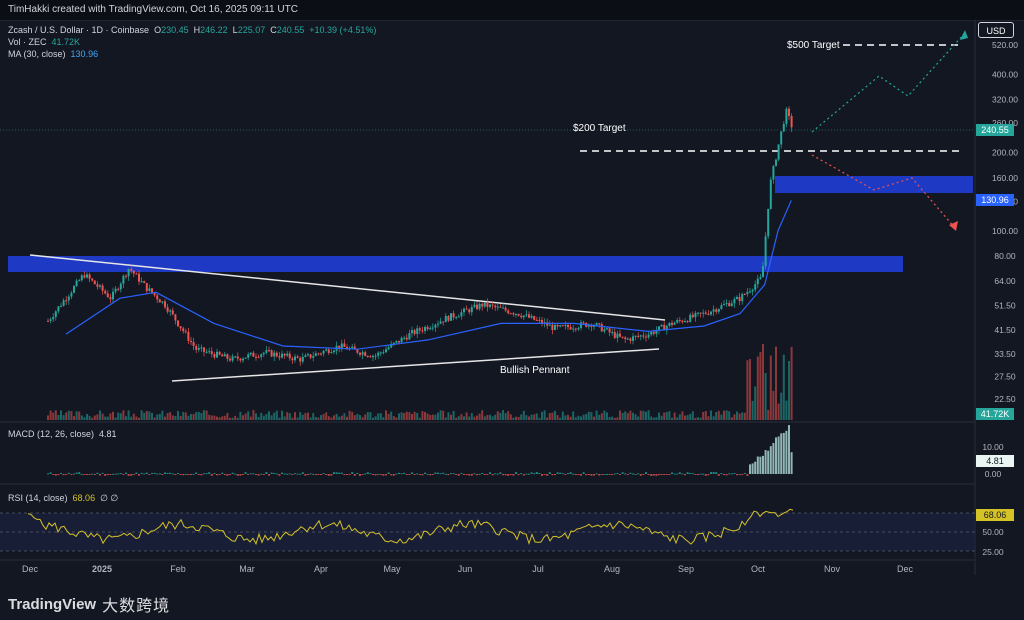  Describe the element at coordinates (321, 569) in the screenshot. I see `time-tick: Apr` at that location.